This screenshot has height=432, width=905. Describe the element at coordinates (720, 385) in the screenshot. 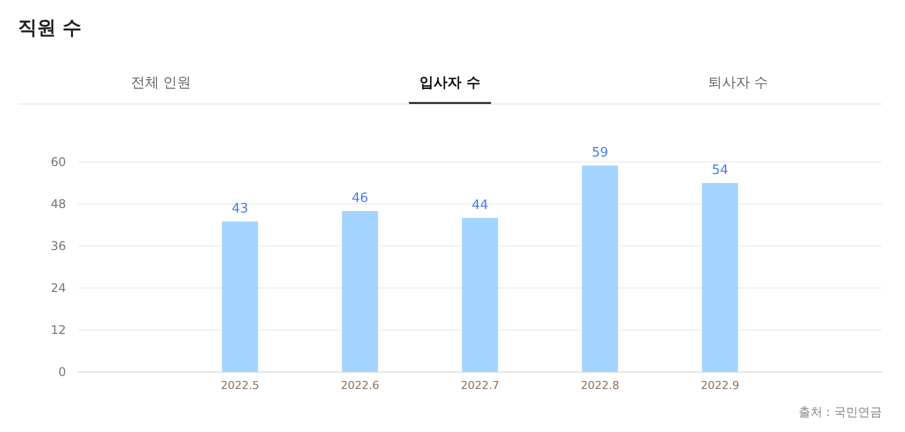

I see `x-tick-label: 2022.9` at that location.